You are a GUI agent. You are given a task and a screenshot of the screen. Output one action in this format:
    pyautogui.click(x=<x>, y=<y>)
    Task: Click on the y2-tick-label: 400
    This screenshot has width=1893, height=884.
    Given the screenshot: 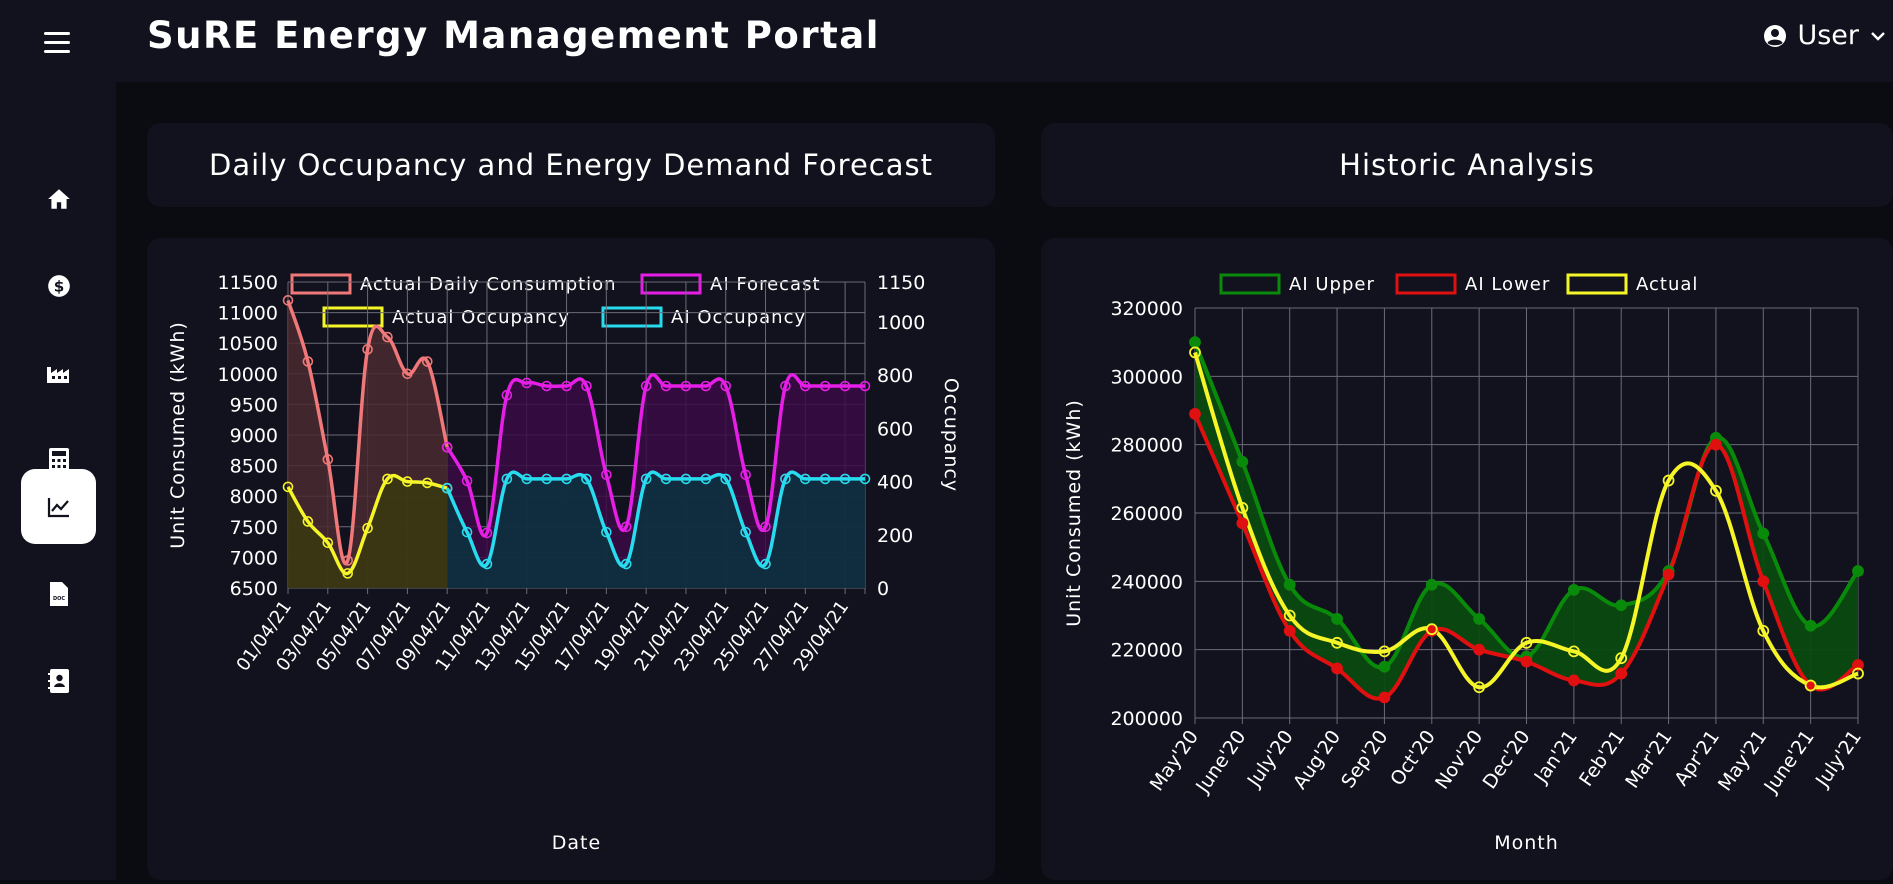 What is the action you would take?
    pyautogui.click(x=895, y=483)
    